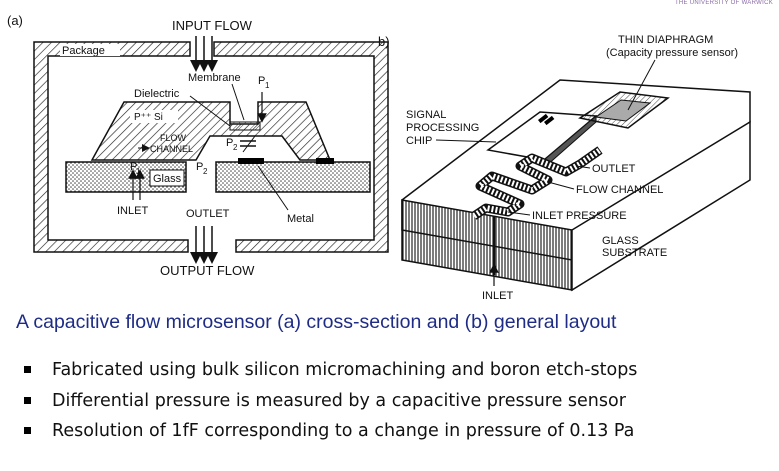 The image size is (779, 471). What do you see at coordinates (665, 40) in the screenshot?
I see `thin-diaphragm-label: THIN DIAPHRAGM` at bounding box center [665, 40].